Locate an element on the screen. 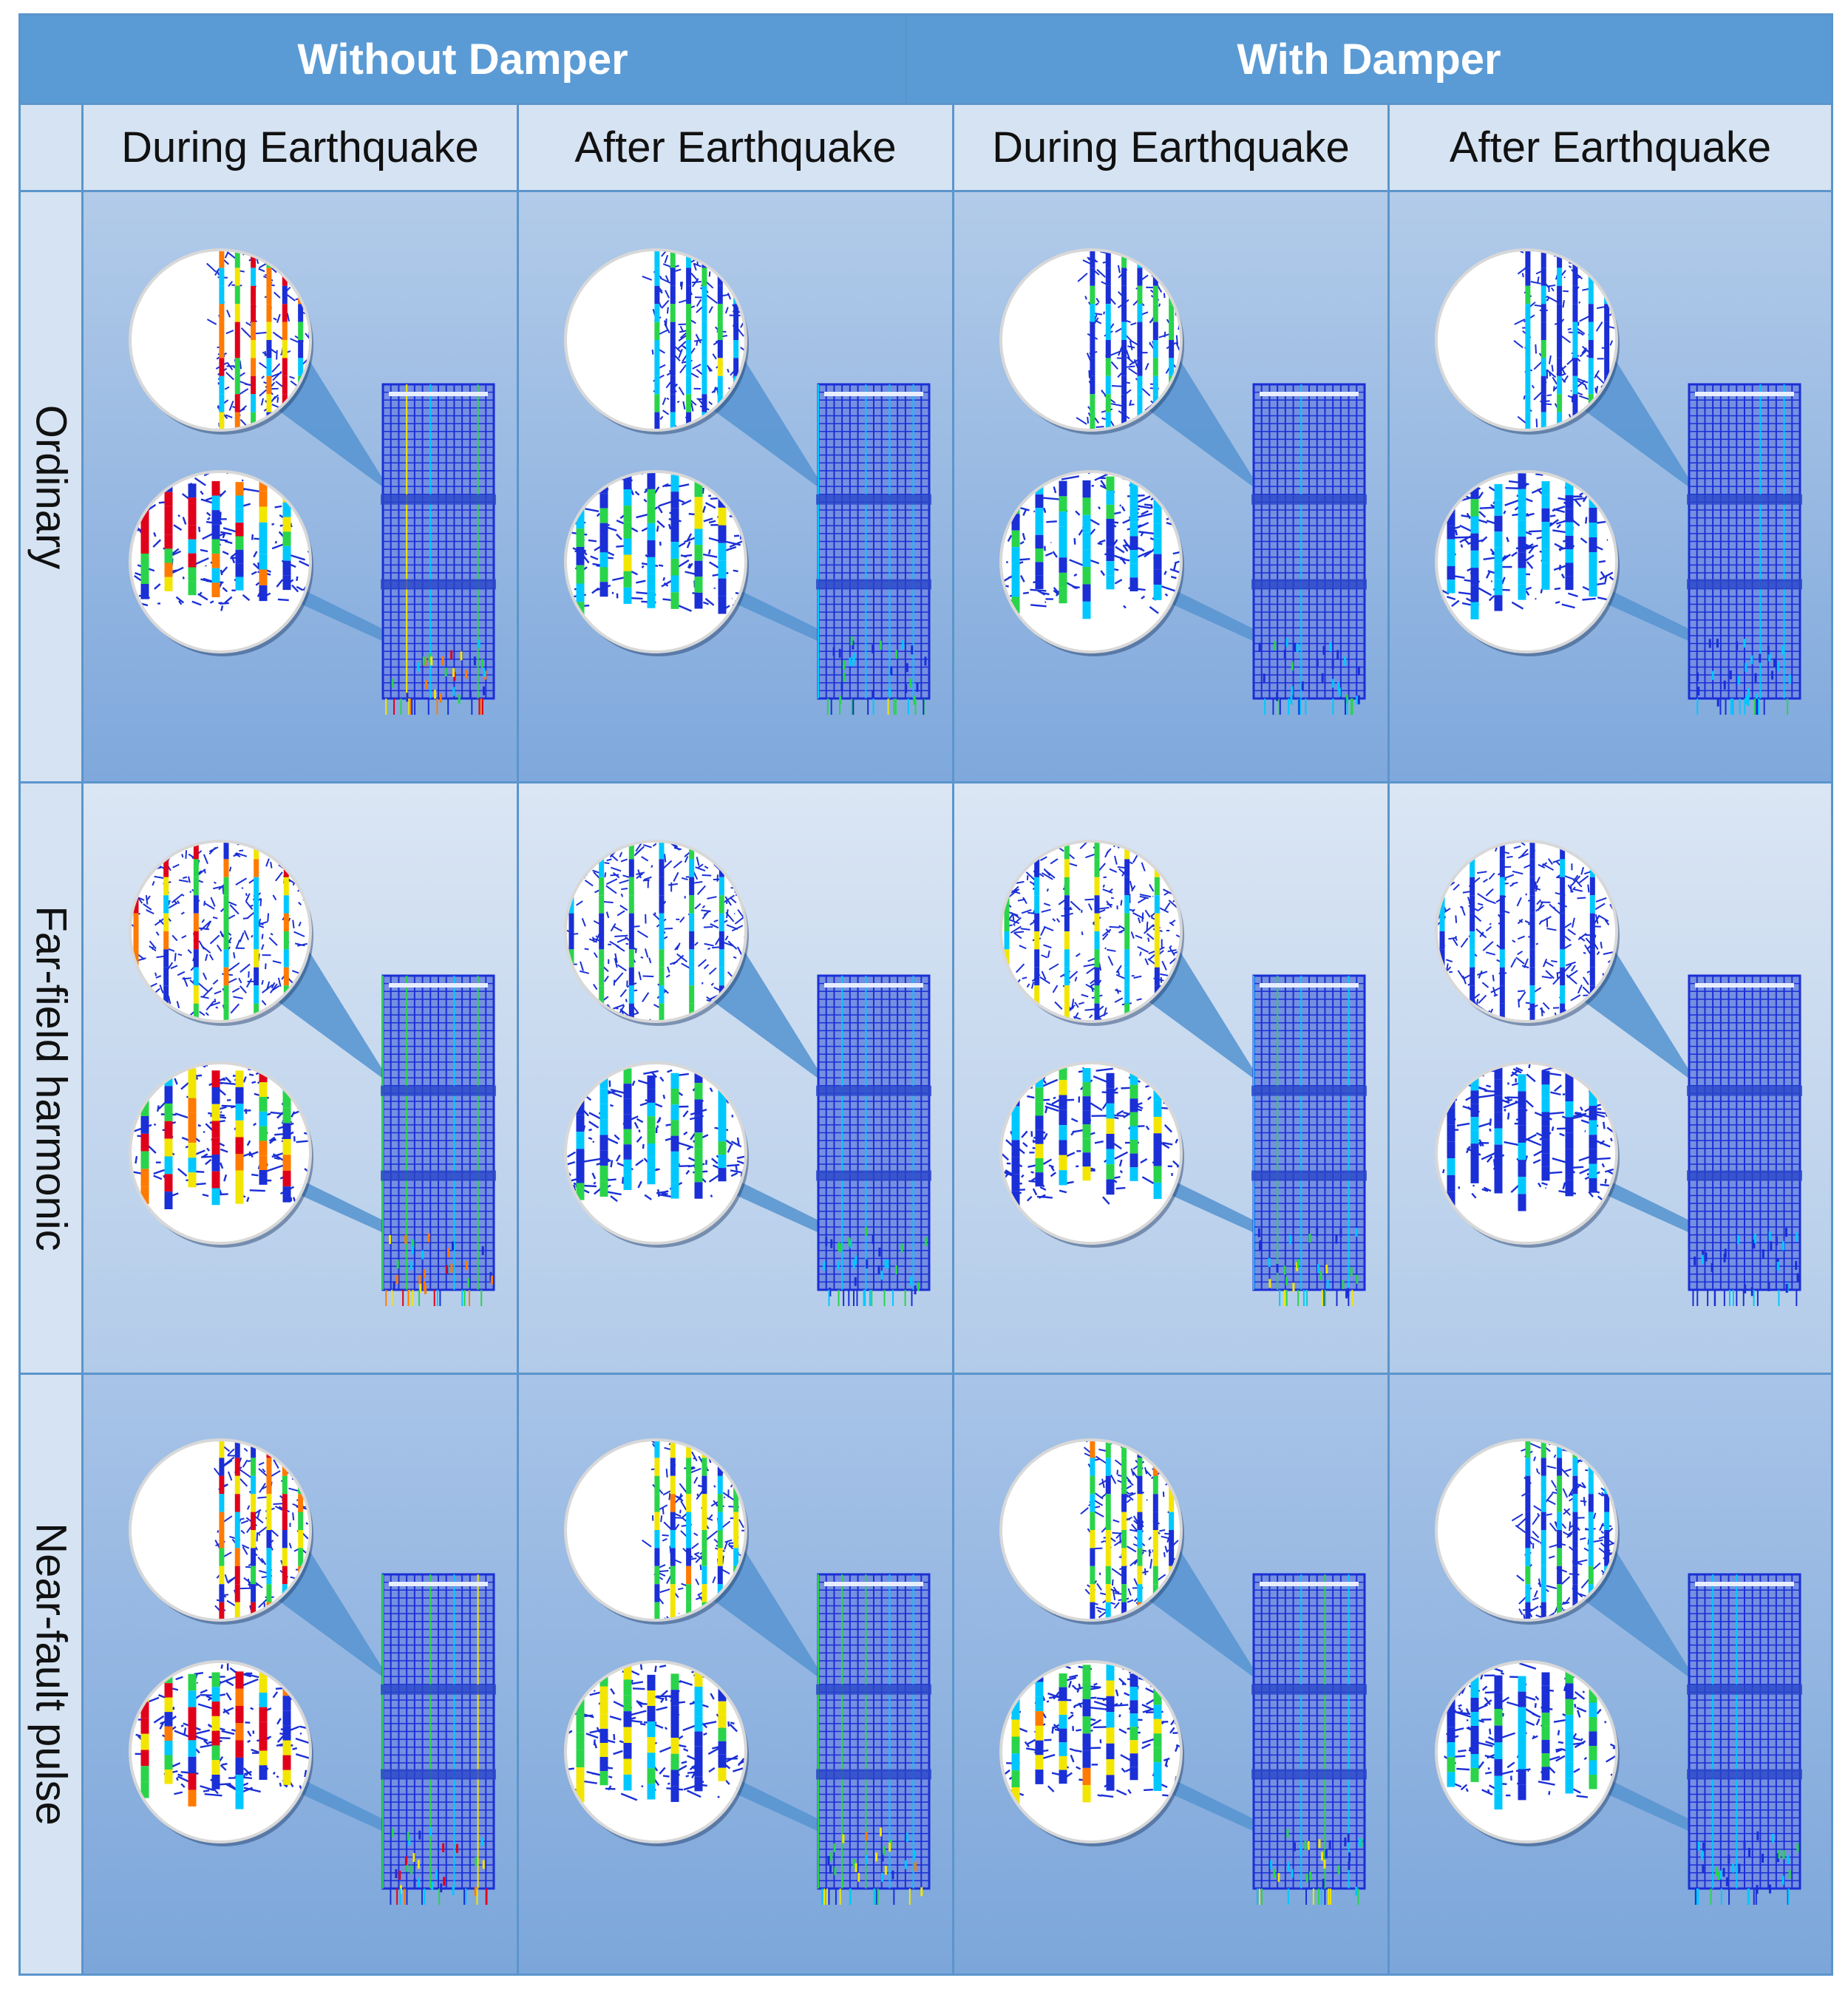  row-label-near-fault-pulse: Near-fault pulse is located at coordinates (51, 1674).